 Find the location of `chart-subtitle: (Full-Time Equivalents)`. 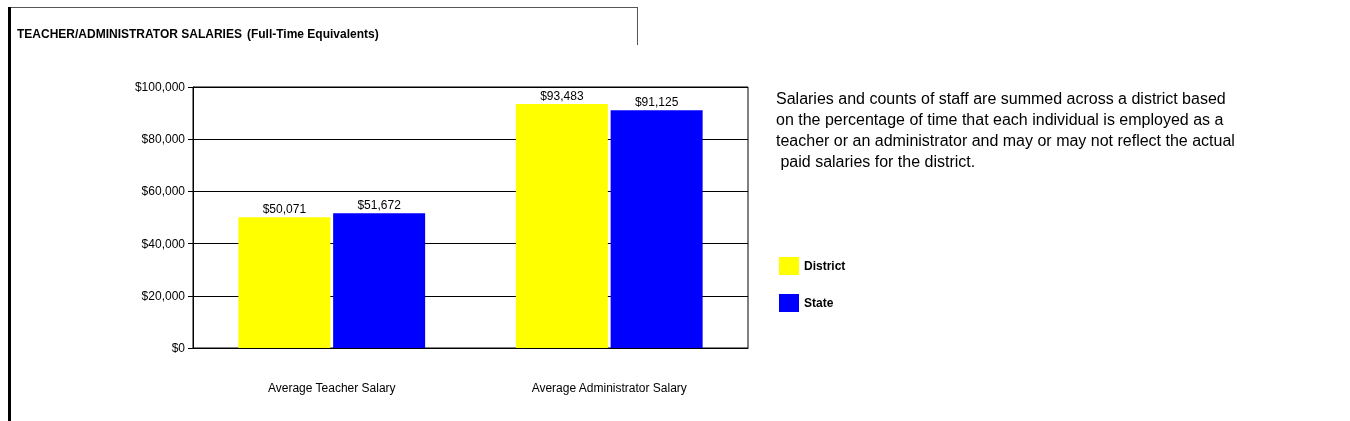

chart-subtitle: (Full-Time Equivalents) is located at coordinates (312, 34).